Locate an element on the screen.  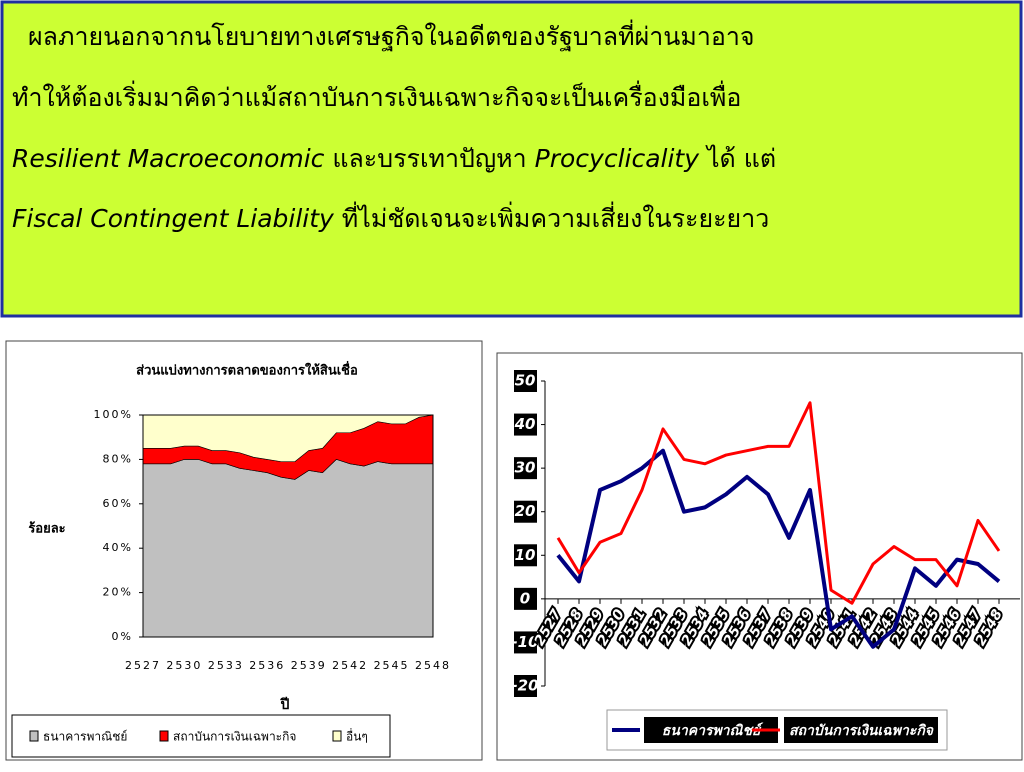
text-segment: Resilient Macroeconomic is located at coordinates (168, 158).